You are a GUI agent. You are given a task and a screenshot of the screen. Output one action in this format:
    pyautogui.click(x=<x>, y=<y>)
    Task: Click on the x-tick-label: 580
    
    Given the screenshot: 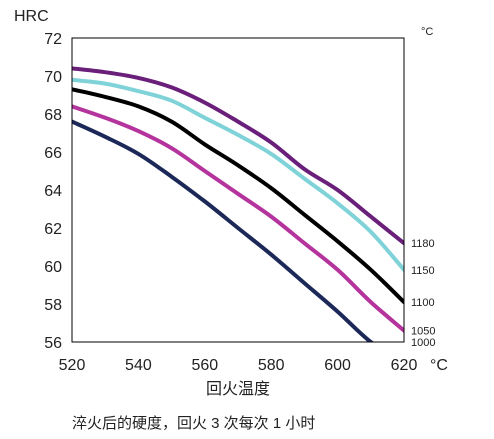 What is the action you would take?
    pyautogui.click(x=271, y=365)
    